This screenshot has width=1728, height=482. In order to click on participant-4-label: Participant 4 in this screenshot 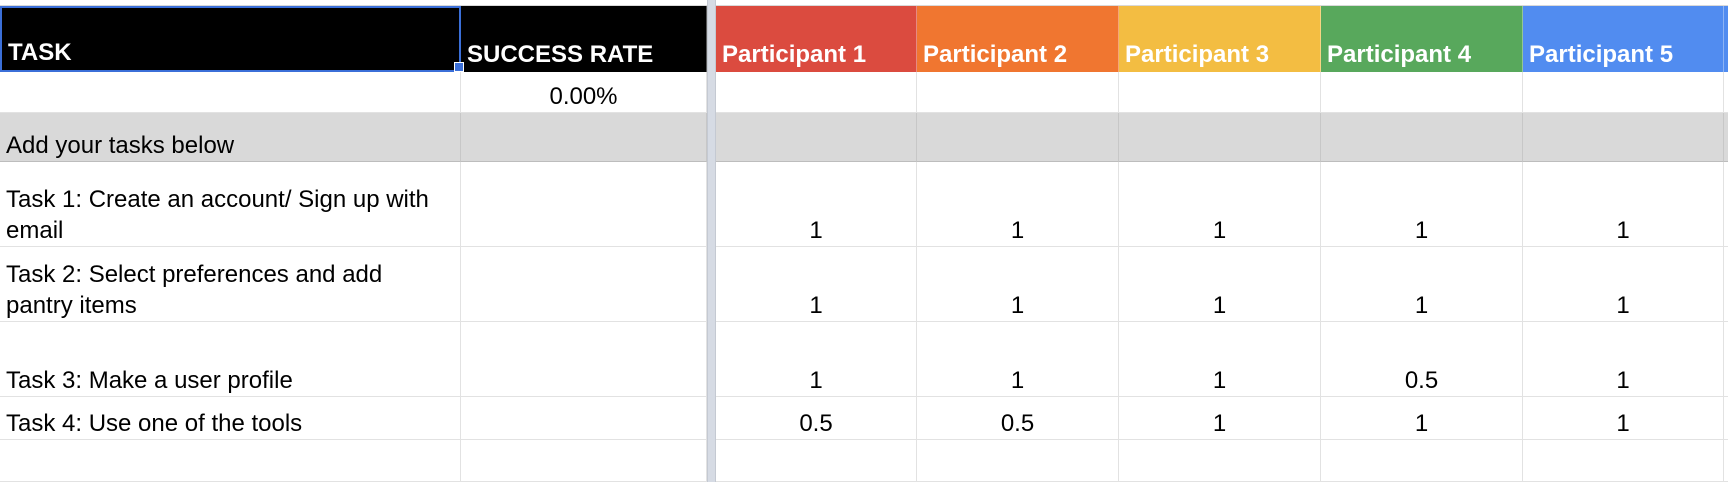, I will do `click(1399, 54)`.